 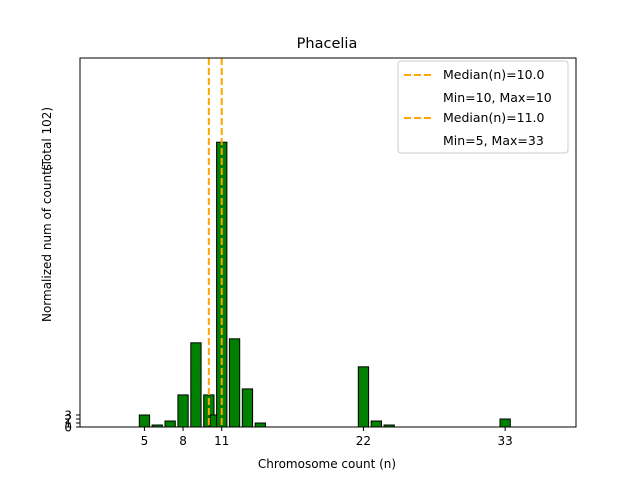 What do you see at coordinates (327, 464) in the screenshot?
I see `x-axis-label: Chromosome count (n)` at bounding box center [327, 464].